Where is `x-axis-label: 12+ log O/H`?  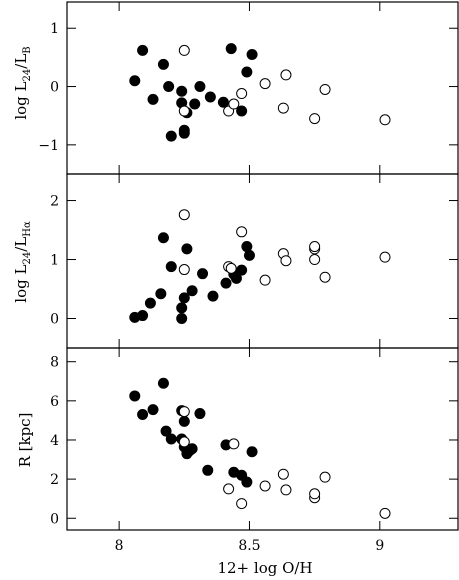 x-axis-label: 12+ log O/H is located at coordinates (264, 568).